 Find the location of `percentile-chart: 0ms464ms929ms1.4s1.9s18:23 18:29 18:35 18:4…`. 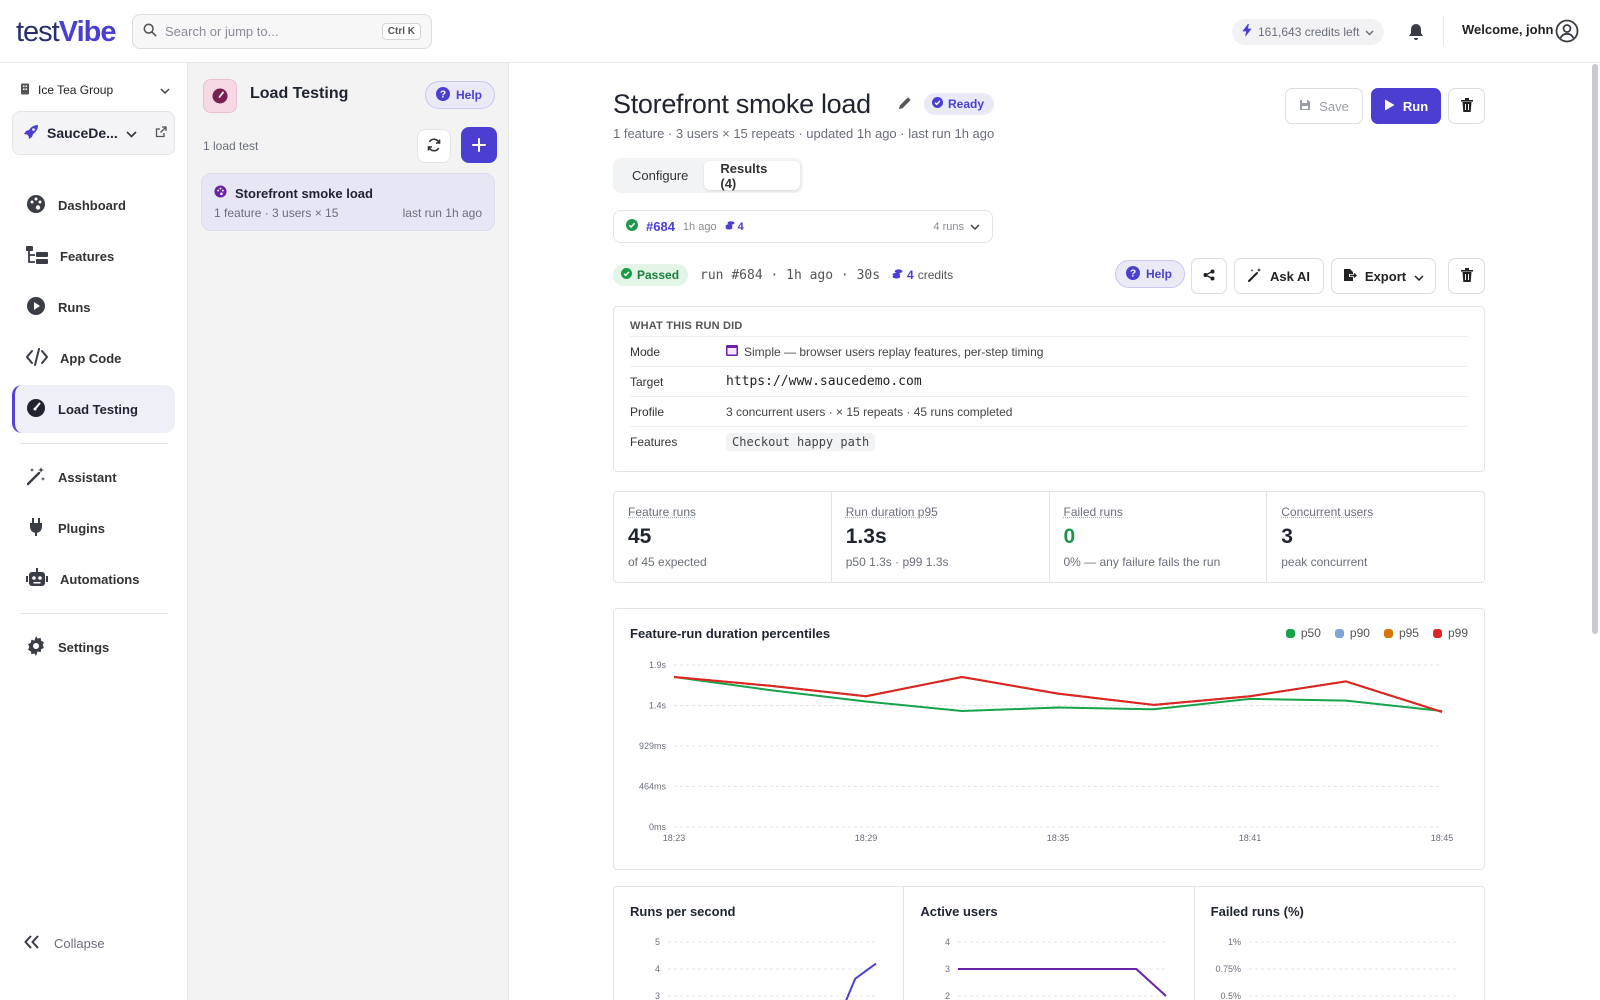

percentile-chart: 0ms464ms929ms1.4s1.9s18:23 18:29 18:35 18:4… is located at coordinates (1050, 740).